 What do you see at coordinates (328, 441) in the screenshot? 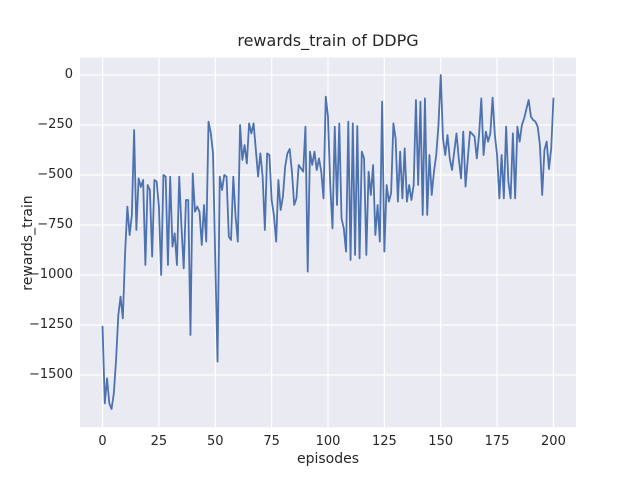
I see `x-tick-label: 100` at bounding box center [328, 441].